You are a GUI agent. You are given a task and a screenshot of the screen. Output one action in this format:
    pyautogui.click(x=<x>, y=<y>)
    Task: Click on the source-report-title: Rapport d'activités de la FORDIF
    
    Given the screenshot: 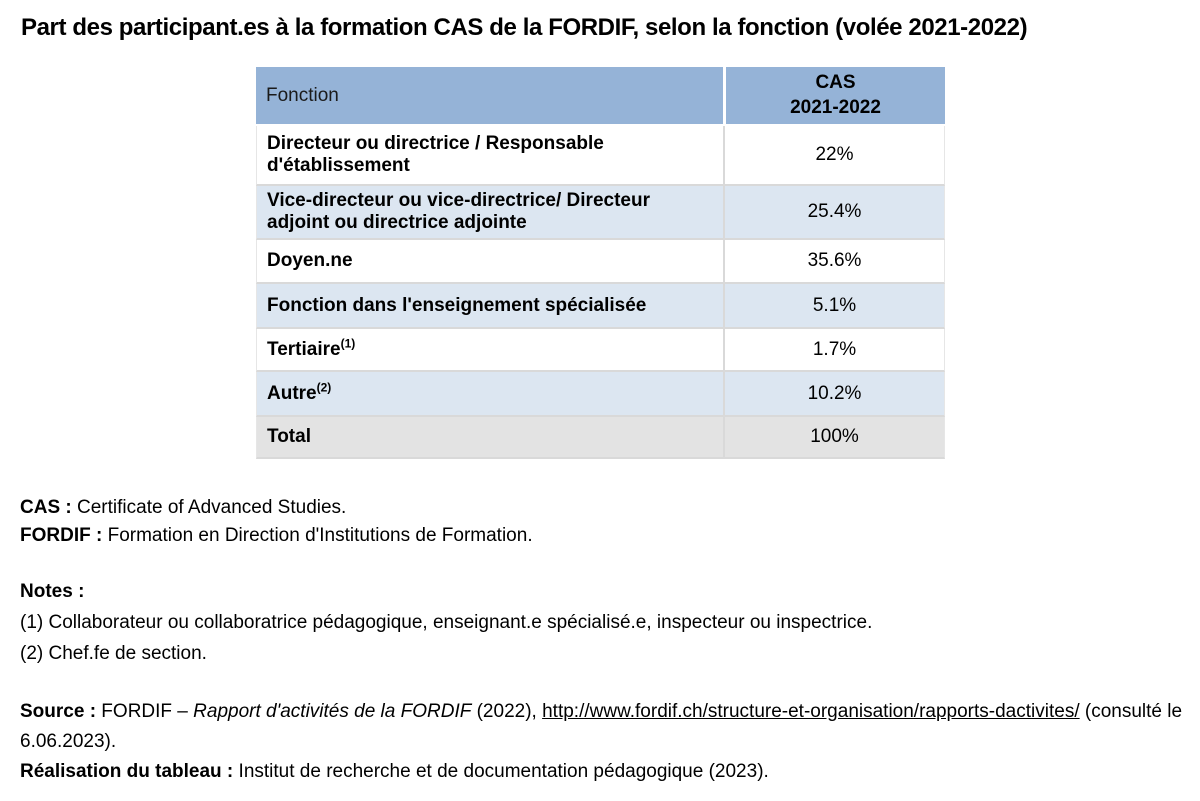 What is the action you would take?
    pyautogui.click(x=332, y=712)
    